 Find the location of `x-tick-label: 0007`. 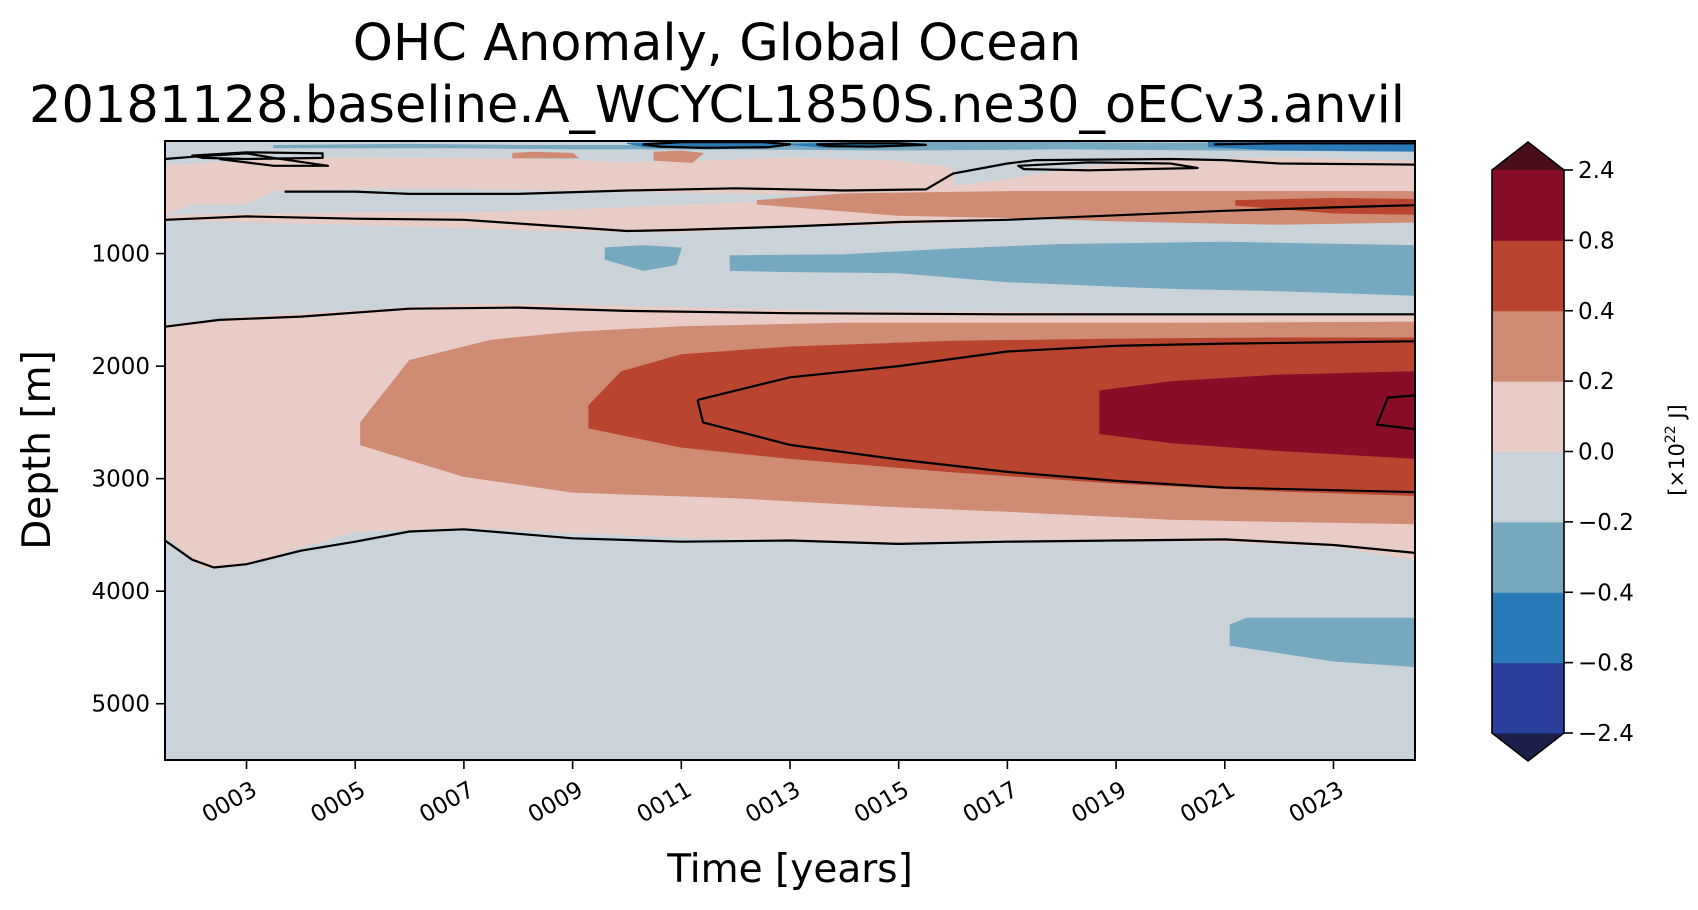

x-tick-label: 0007 is located at coordinates (447, 803).